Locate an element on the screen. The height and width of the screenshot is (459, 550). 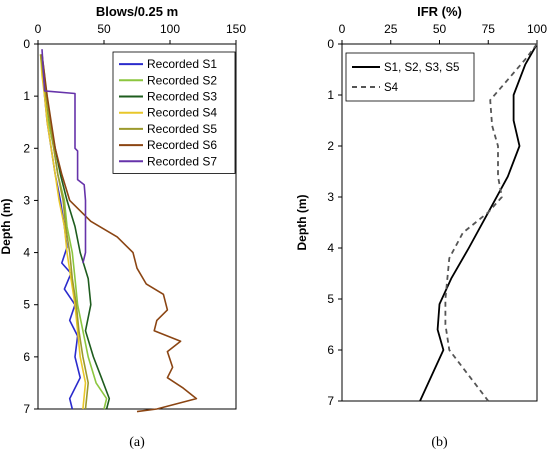
chart-b-title: IFR (%) is located at coordinates (439, 11).